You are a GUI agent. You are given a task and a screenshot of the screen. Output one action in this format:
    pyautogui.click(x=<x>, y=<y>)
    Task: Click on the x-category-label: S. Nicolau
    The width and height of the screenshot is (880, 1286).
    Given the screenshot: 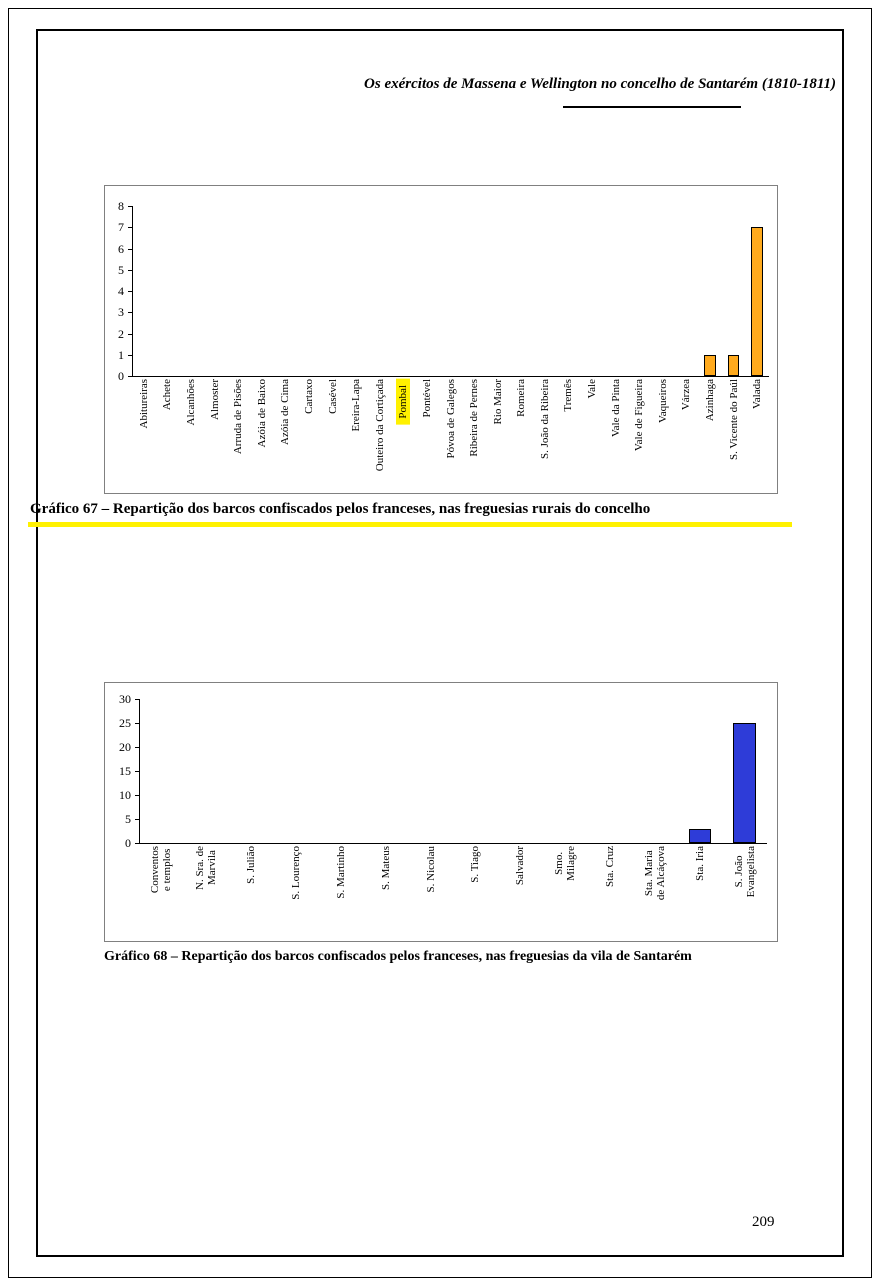 What is the action you would take?
    pyautogui.click(x=430, y=869)
    